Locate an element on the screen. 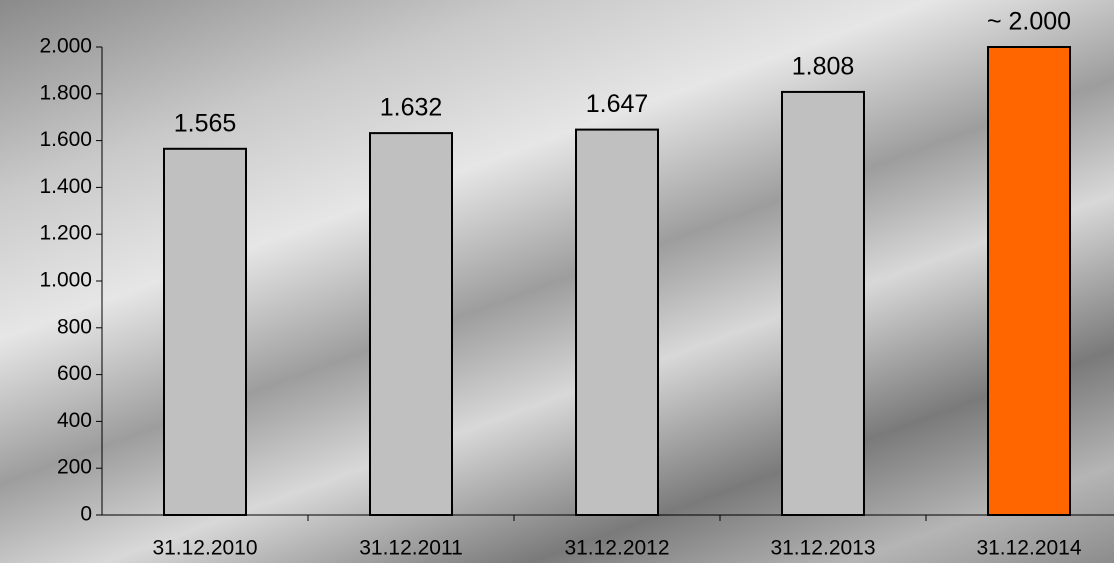  y-tick-label: 800 is located at coordinates (74, 326).